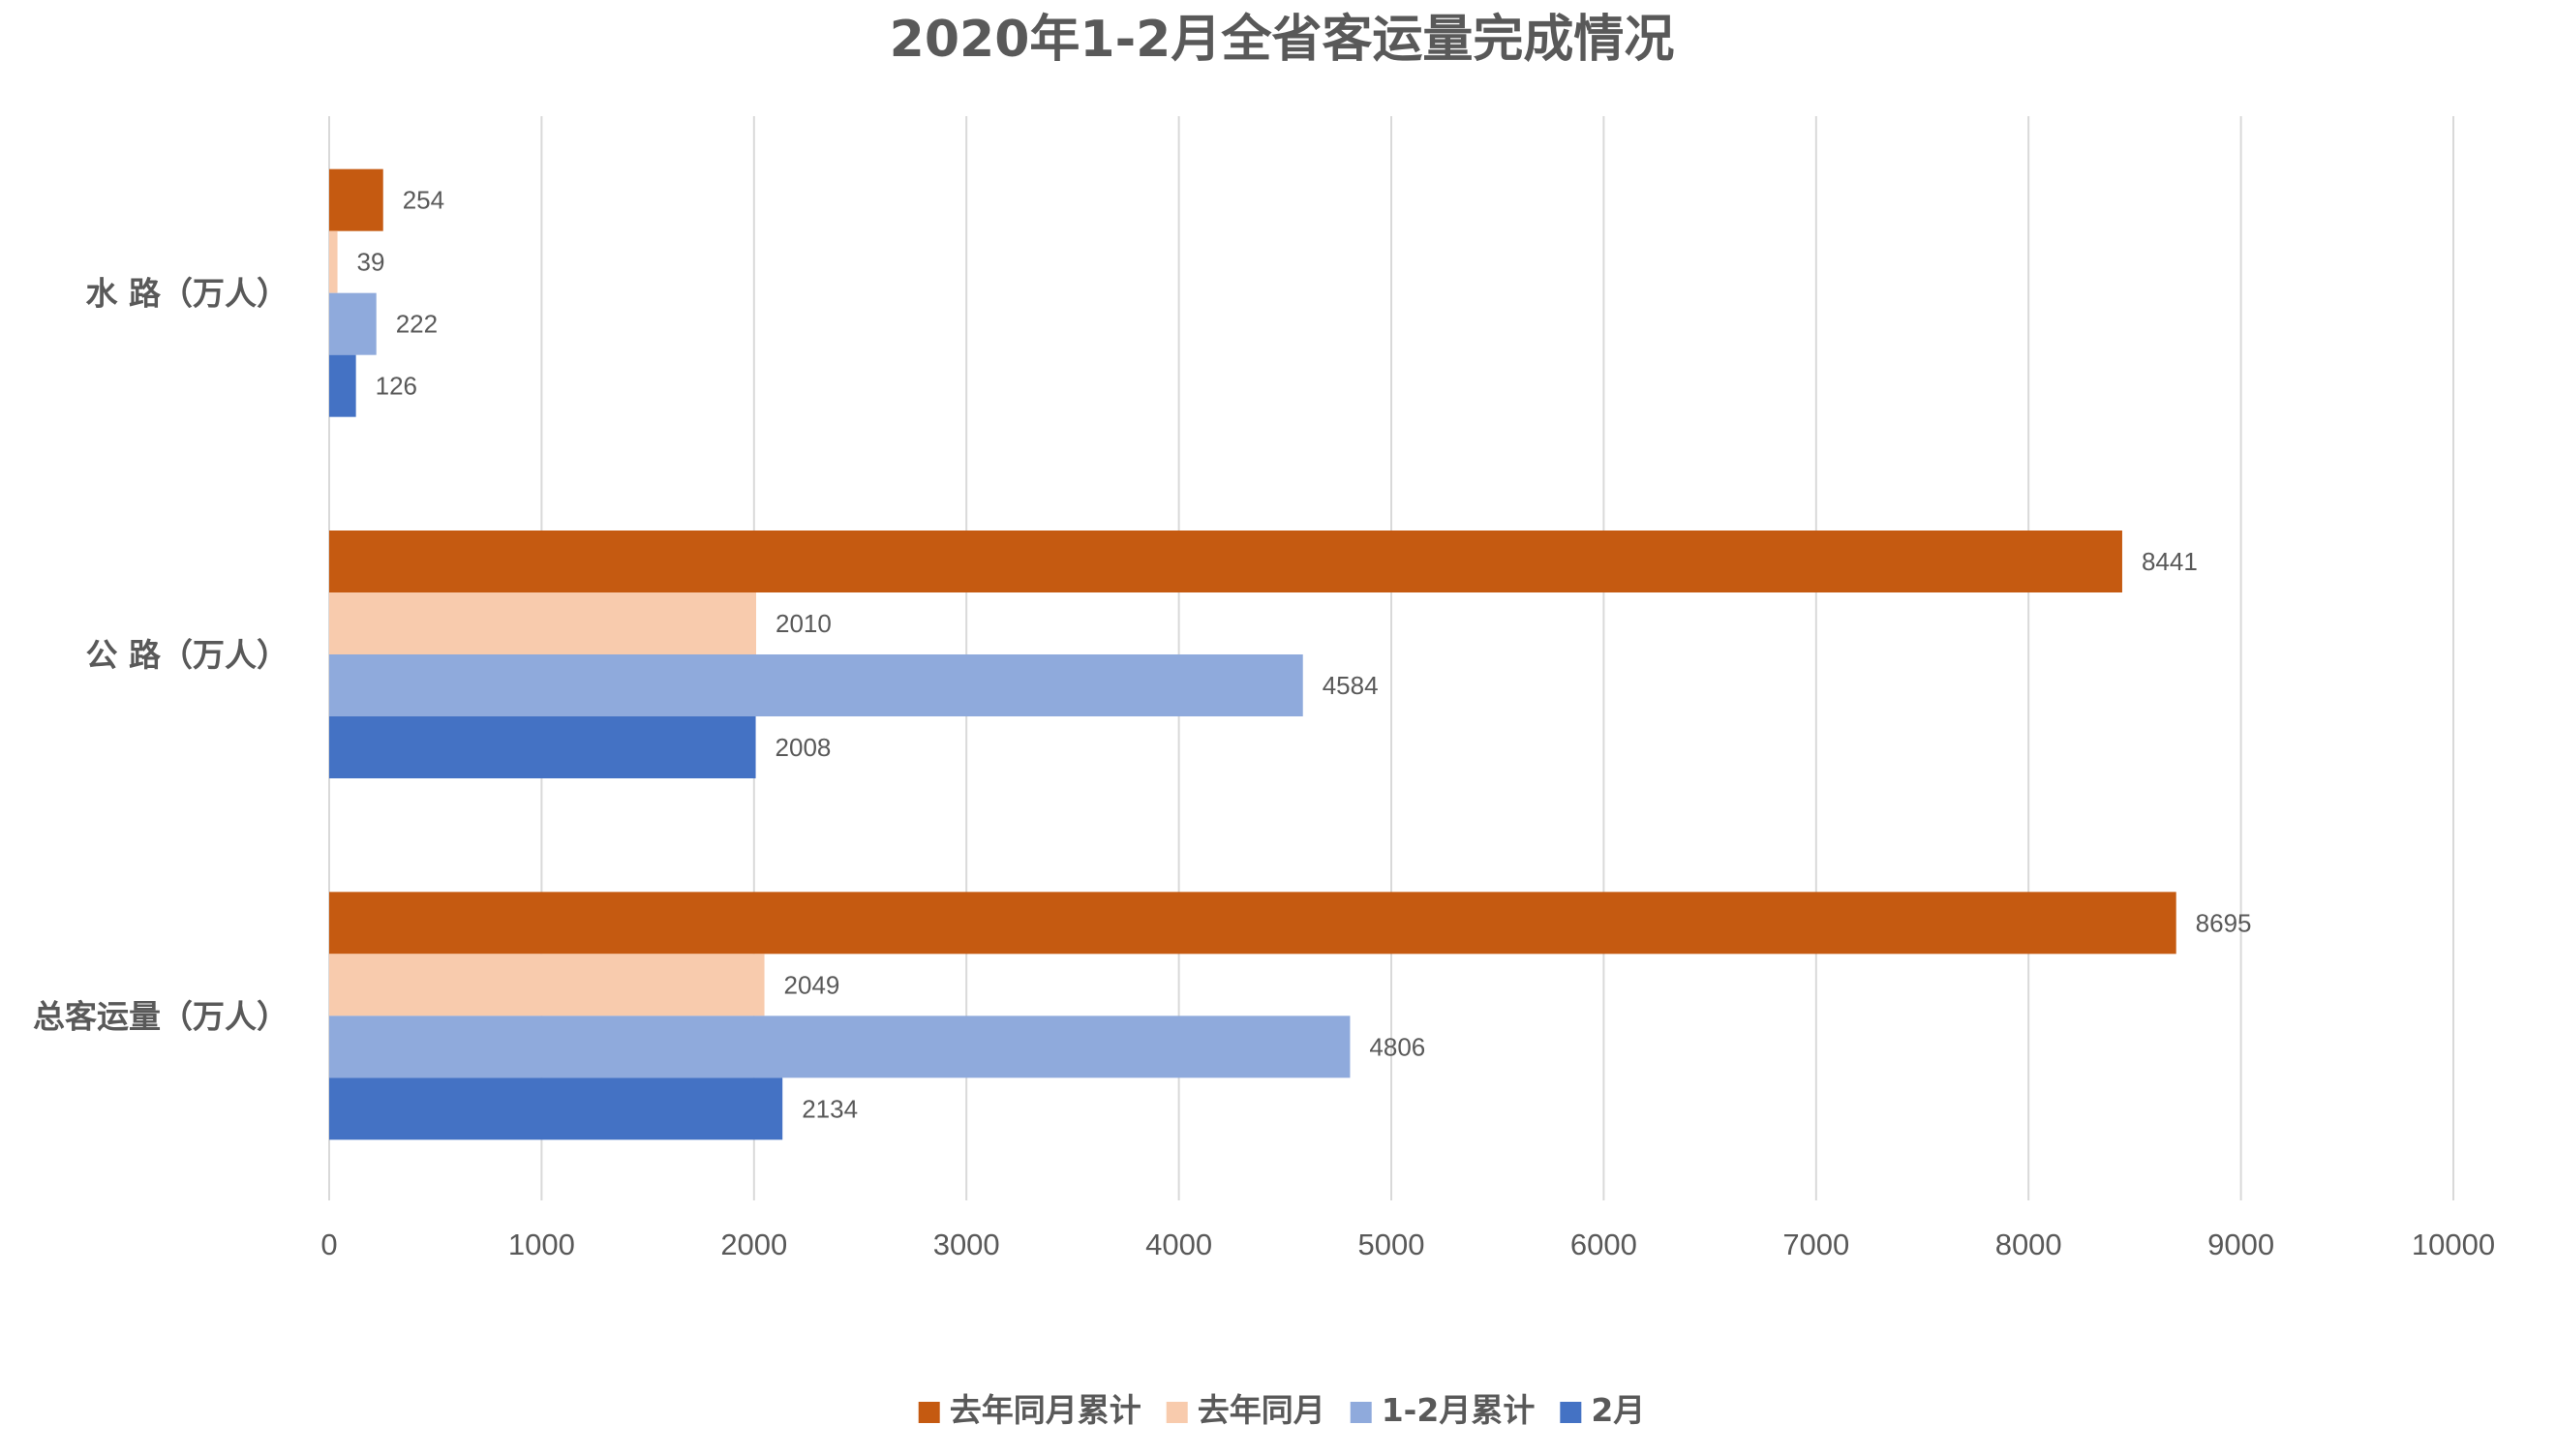  I want to click on category-label: 水 路（万人）, so click(187, 294).